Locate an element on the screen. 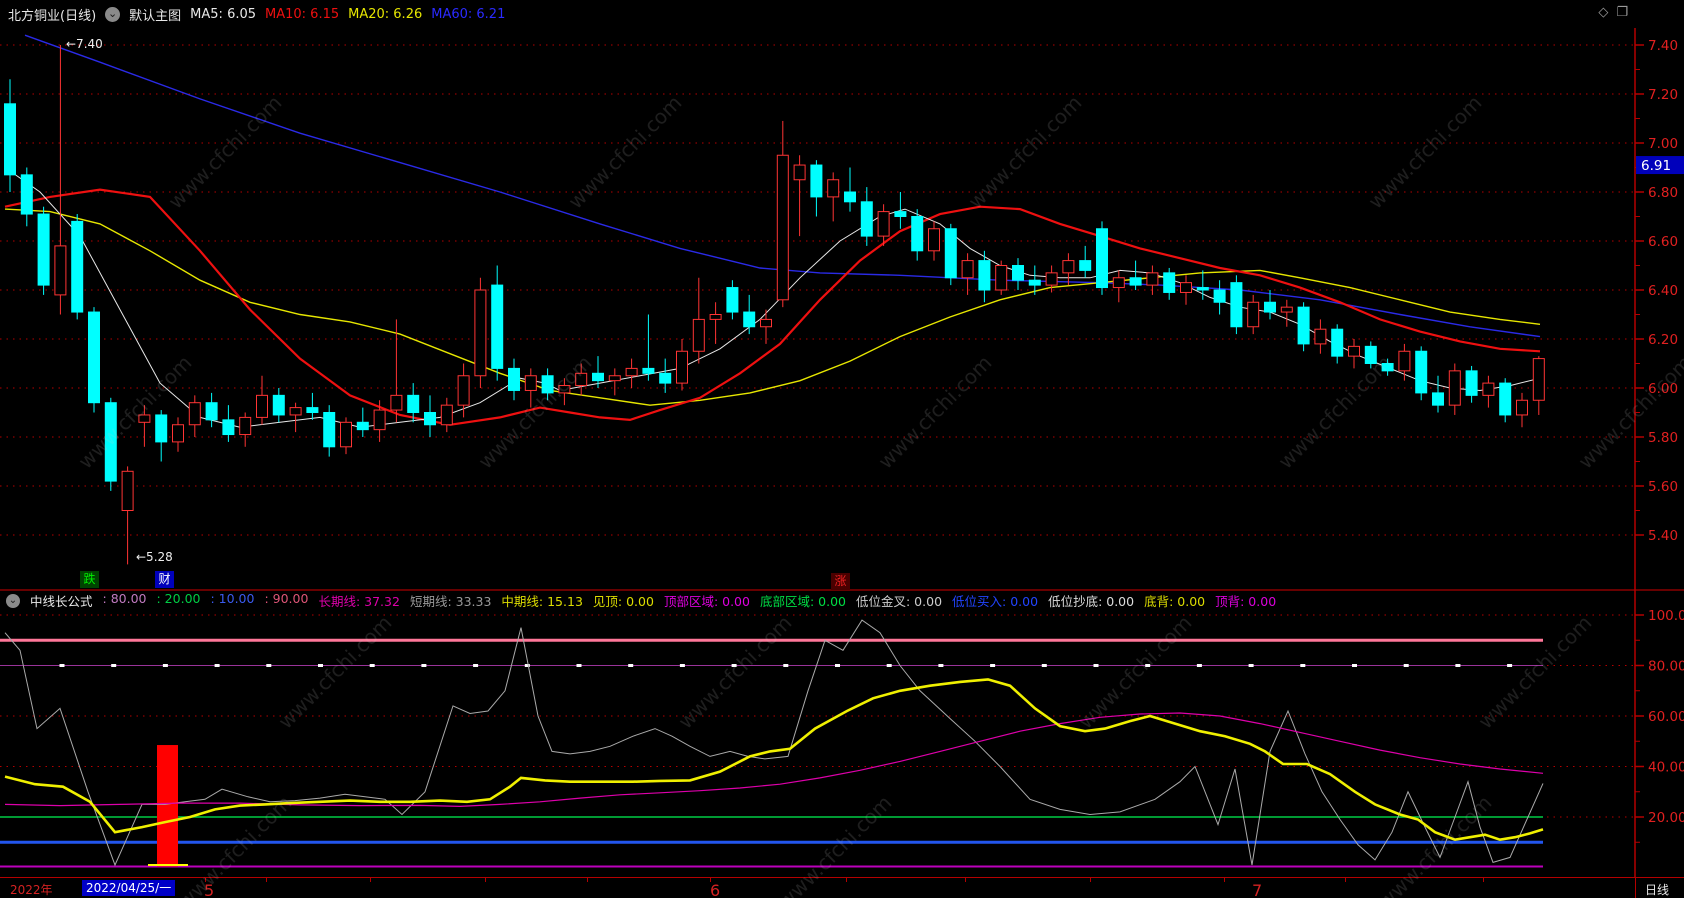 Image resolution: width=1684 pixels, height=898 pixels. axis-divider is located at coordinates (1635, 888).